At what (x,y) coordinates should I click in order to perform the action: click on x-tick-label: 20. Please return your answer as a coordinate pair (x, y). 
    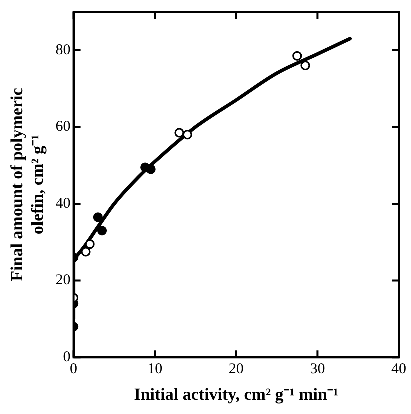
    Looking at the image, I should click on (236, 370).